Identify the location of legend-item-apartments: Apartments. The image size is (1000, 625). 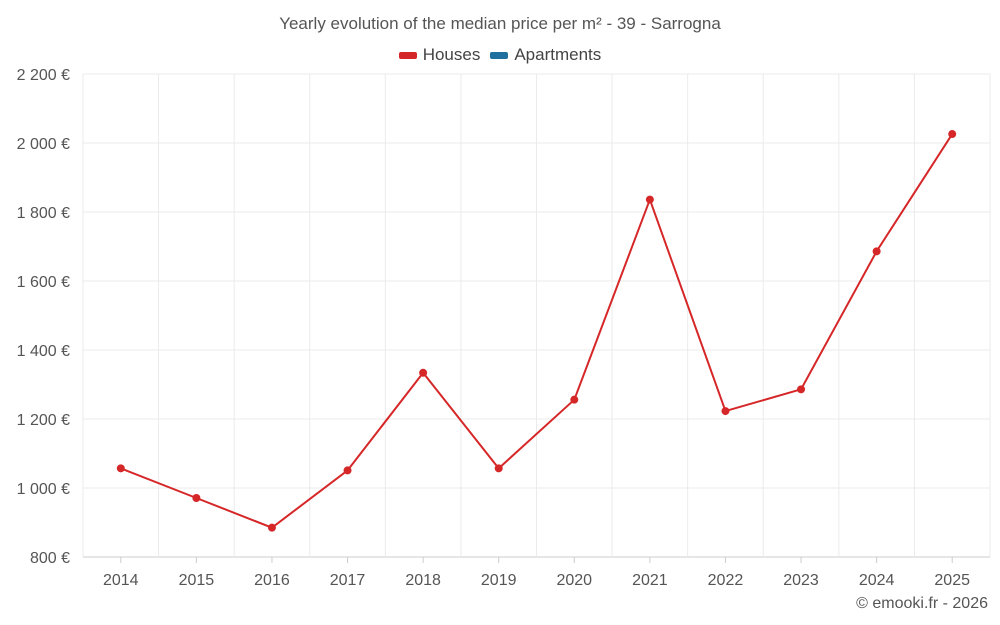
(545, 55).